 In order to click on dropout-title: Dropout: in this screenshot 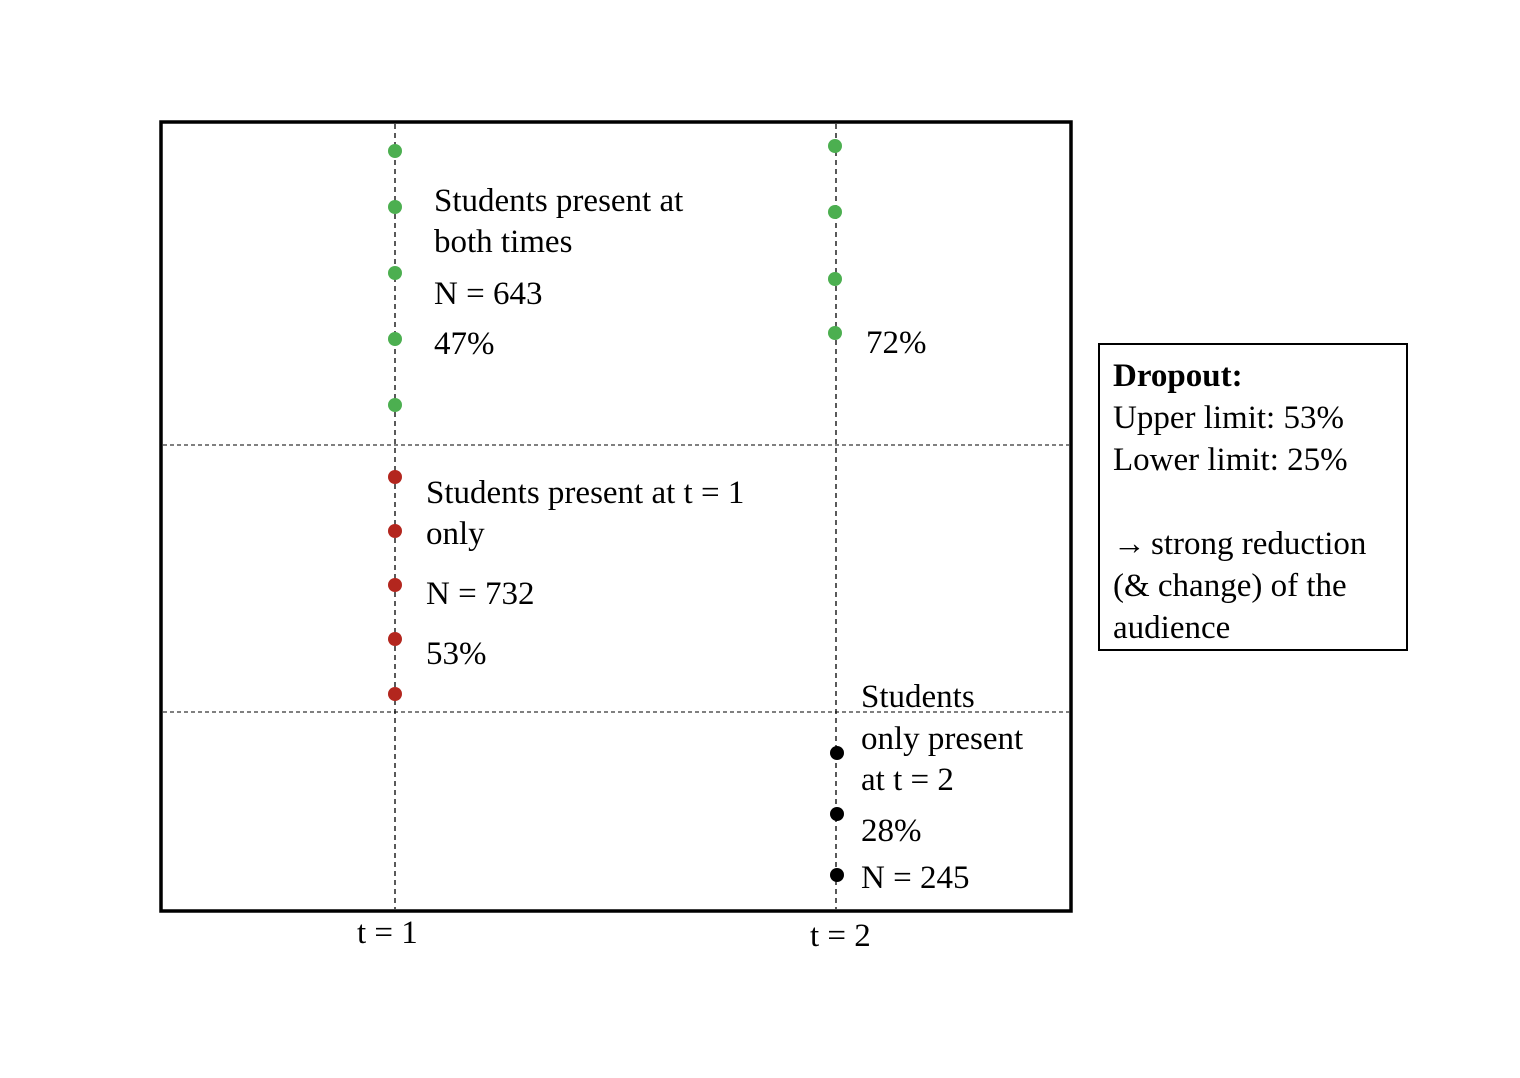, I will do `click(1178, 376)`.